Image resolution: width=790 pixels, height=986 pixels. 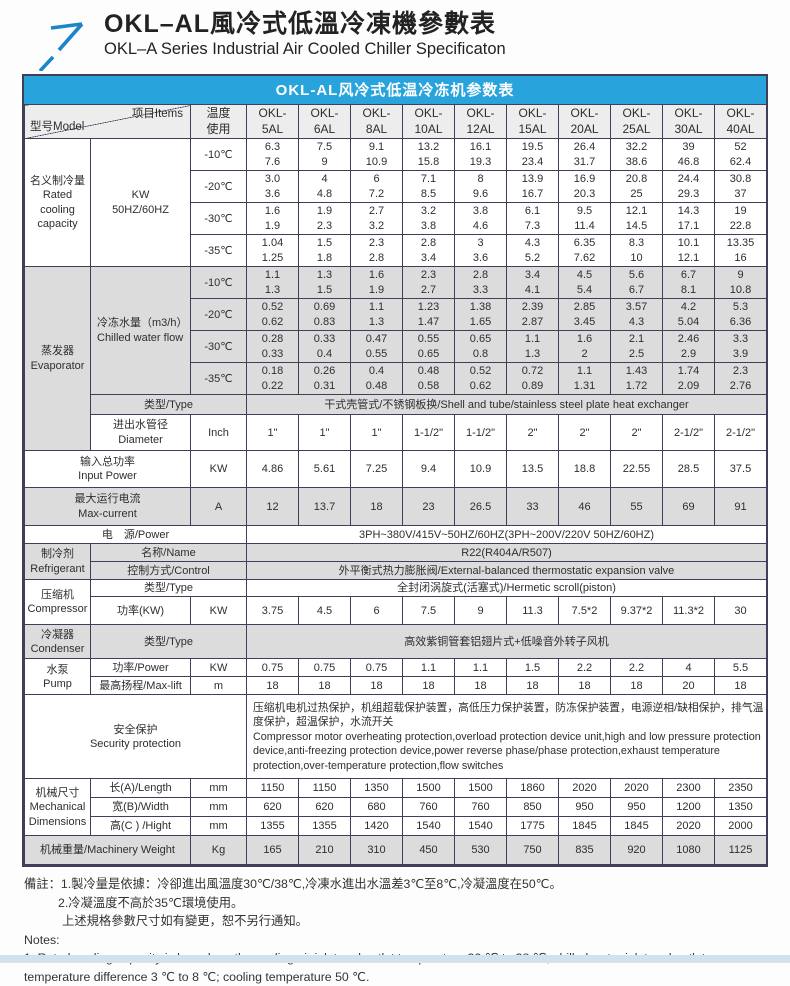 What do you see at coordinates (272, 379) in the screenshot?
I see `table-cell: 0.18 0.22` at bounding box center [272, 379].